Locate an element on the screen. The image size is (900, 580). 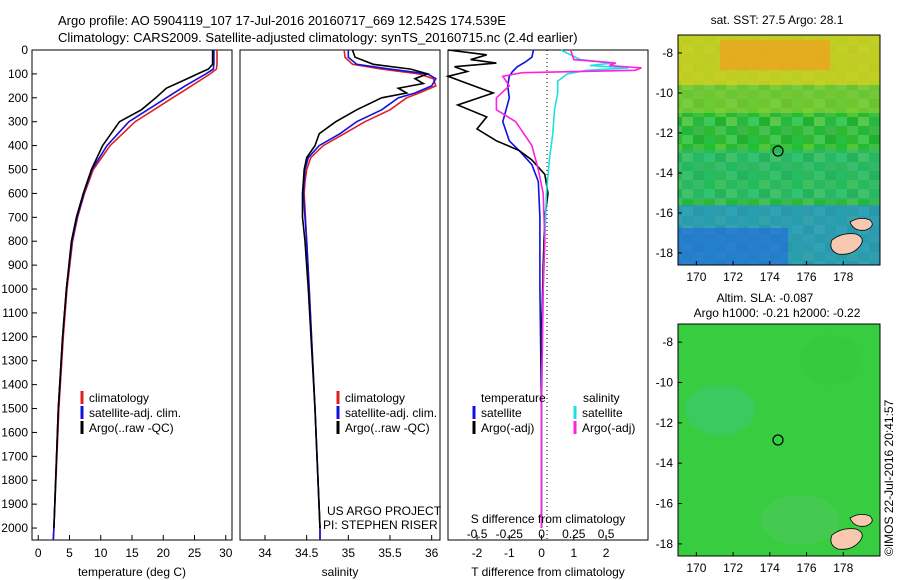
series-line-climatology is located at coordinates (370, 294).